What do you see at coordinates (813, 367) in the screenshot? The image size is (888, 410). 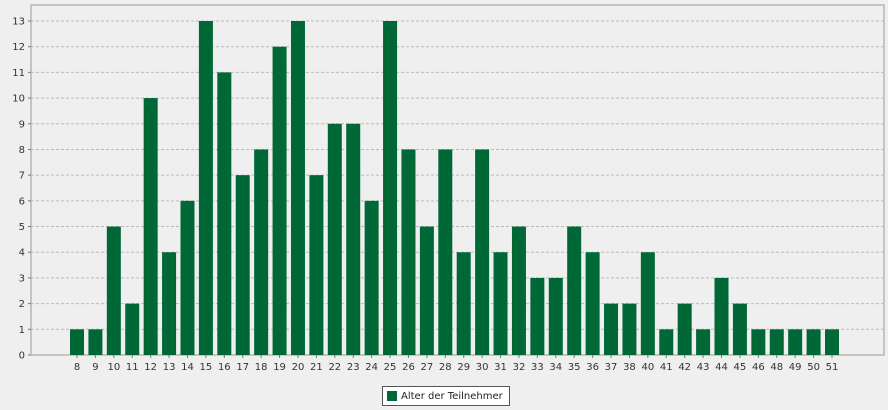 I see `x-tick-label: 50` at bounding box center [813, 367].